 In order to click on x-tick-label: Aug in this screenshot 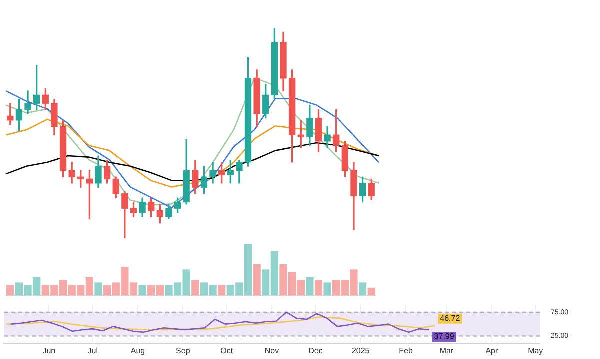, I will do `click(138, 351)`.